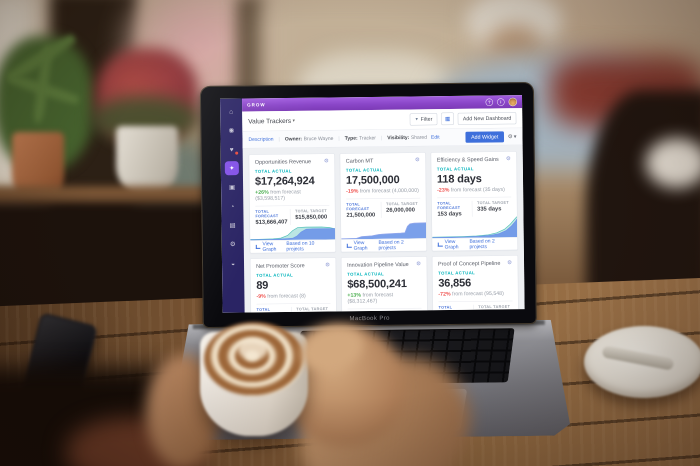 Image resolution: width=700 pixels, height=466 pixels. I want to click on add-new-dashboard-button: Add New Dashboard, so click(487, 118).